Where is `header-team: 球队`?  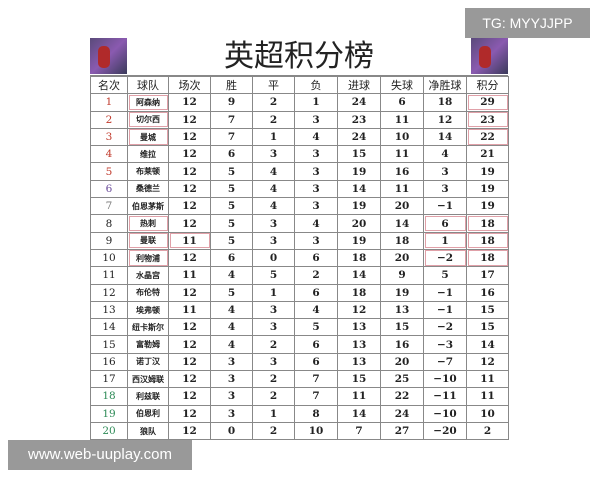
header-team: 球队 is located at coordinates (148, 85).